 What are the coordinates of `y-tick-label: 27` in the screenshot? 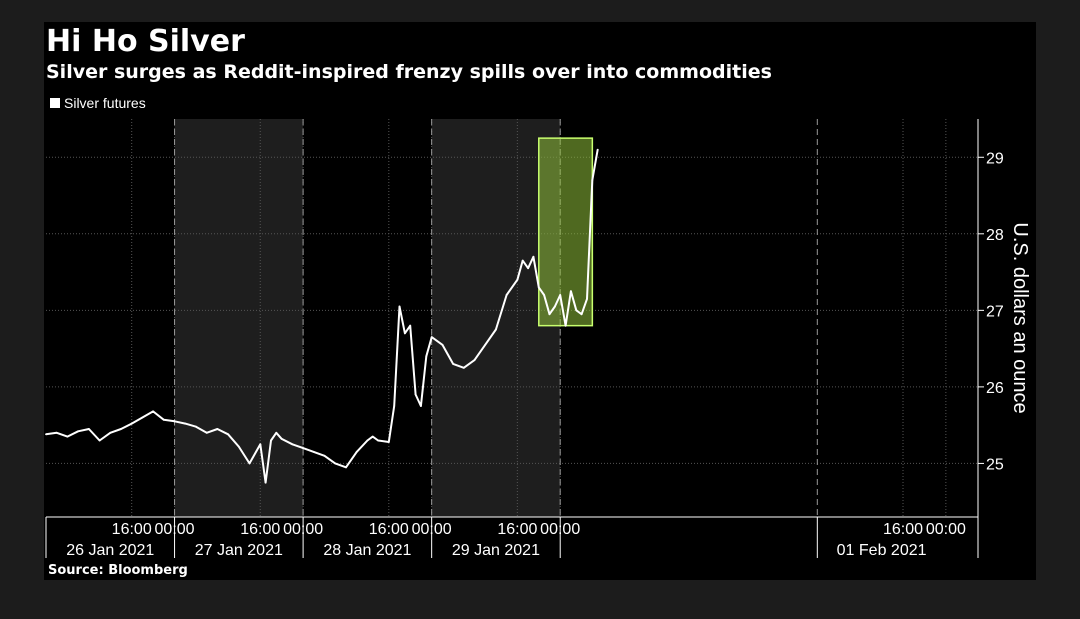 It's located at (995, 311).